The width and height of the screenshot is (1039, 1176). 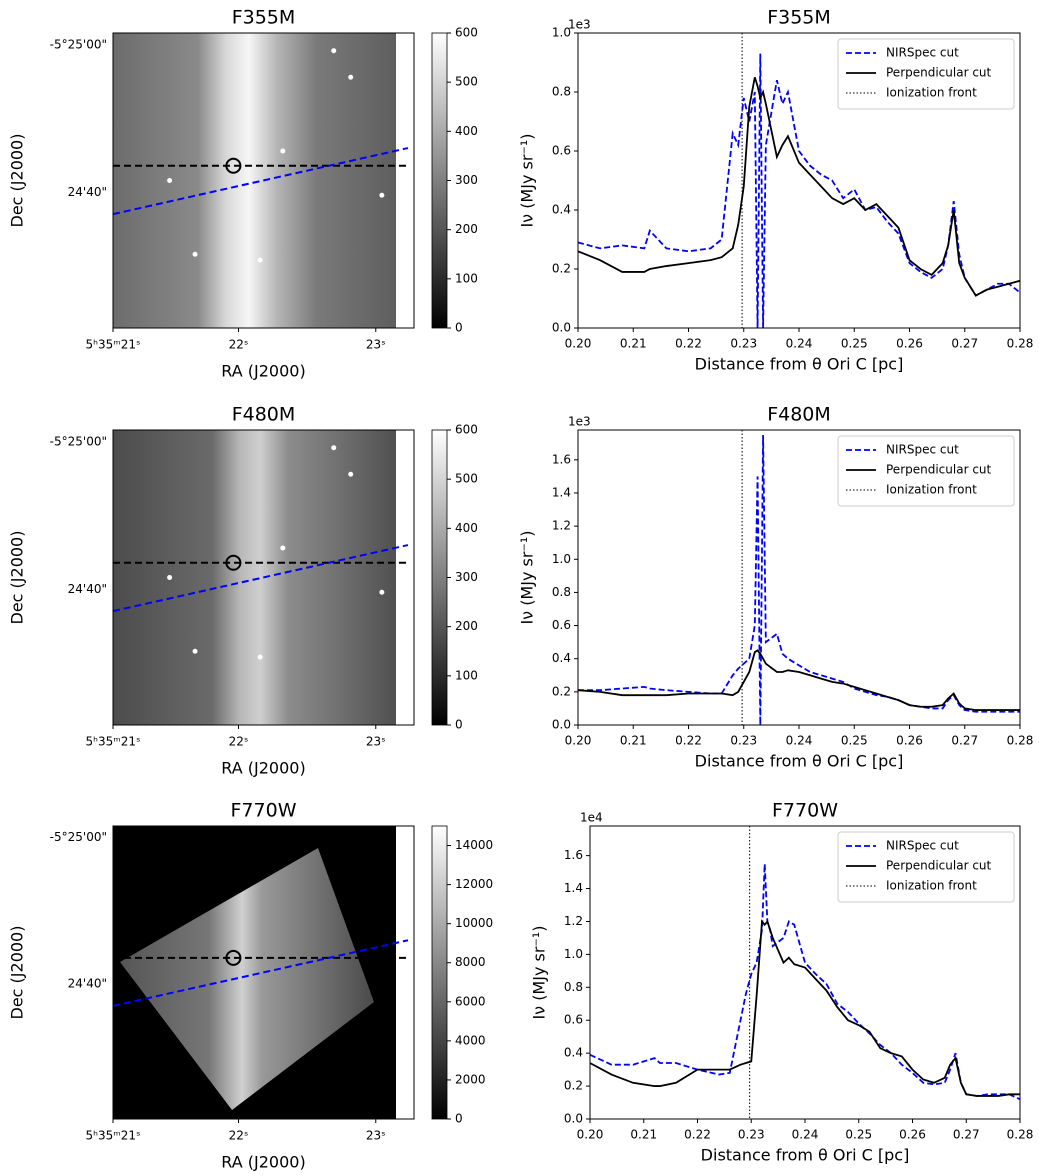 I want to click on colorbar-tick-label: 500, so click(x=466, y=82).